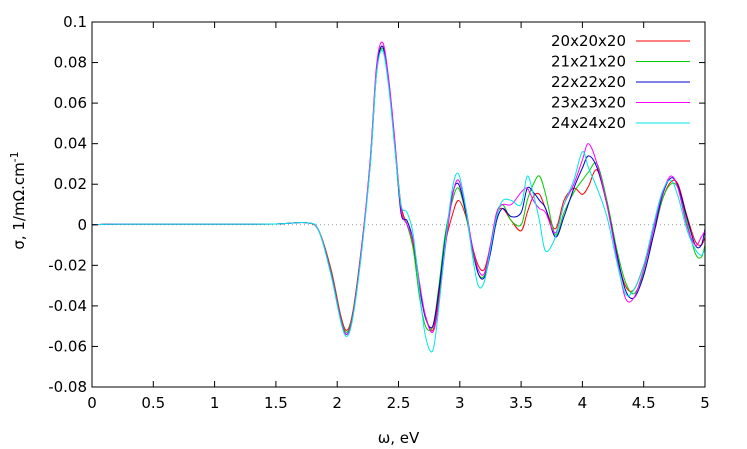 Image resolution: width=747 pixels, height=449 pixels. Describe the element at coordinates (67, 265) in the screenshot. I see `y-tick-label: -0.02` at that location.